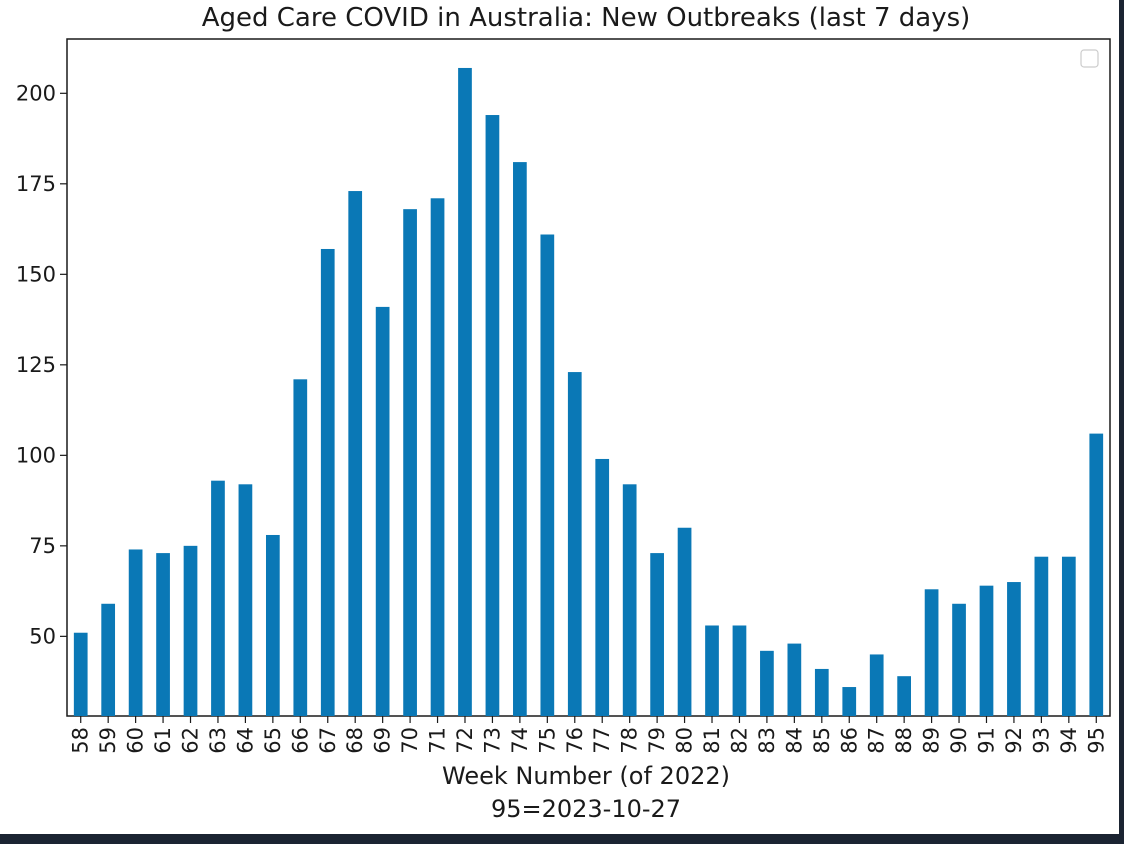  Describe the element at coordinates (136, 740) in the screenshot. I see `x-tick-label: 60` at that location.